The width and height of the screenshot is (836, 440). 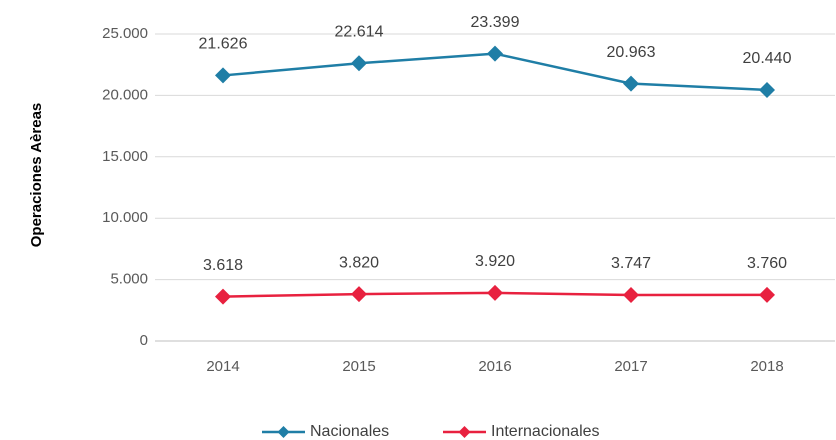 What do you see at coordinates (36, 175) in the screenshot?
I see `y-axis-label: Operaciones Aèreas` at bounding box center [36, 175].